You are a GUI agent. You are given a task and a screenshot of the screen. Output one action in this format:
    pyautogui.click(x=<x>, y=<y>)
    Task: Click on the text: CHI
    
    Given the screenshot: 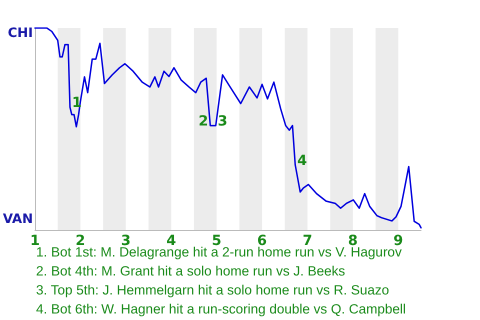 What is the action you would take?
    pyautogui.click(x=21, y=33)
    